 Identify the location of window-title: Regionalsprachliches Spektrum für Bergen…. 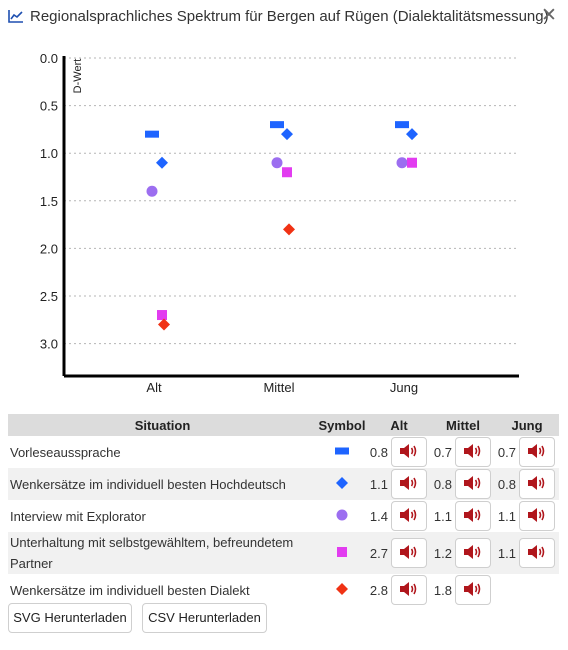
(289, 16).